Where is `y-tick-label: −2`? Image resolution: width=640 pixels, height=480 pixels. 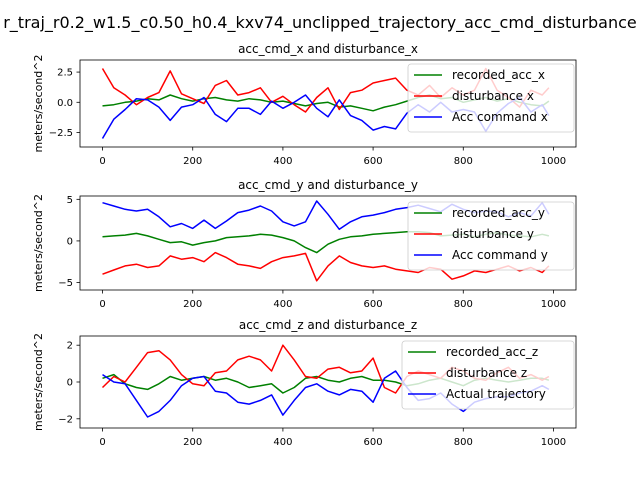 y-tick-label: −2 is located at coordinates (65, 419).